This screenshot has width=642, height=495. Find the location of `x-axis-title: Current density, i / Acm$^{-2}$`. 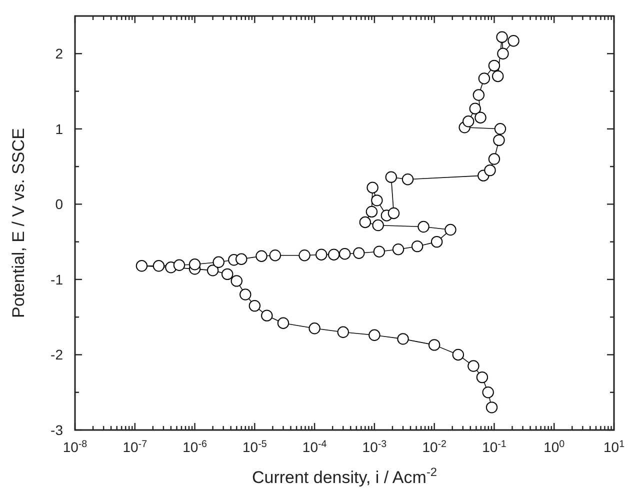

x-axis-title: Current density, i / Acm$^{-2}$ is located at coordinates (345, 476).